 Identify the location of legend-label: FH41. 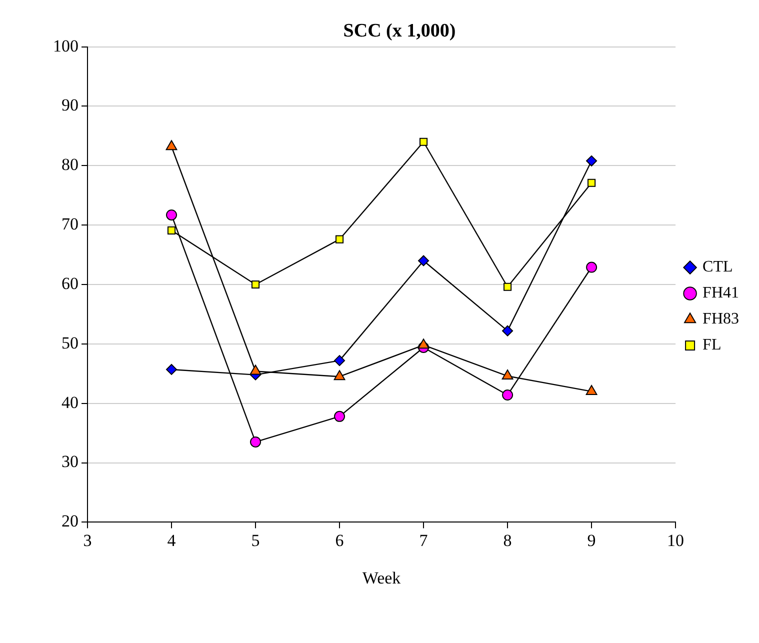
(720, 293).